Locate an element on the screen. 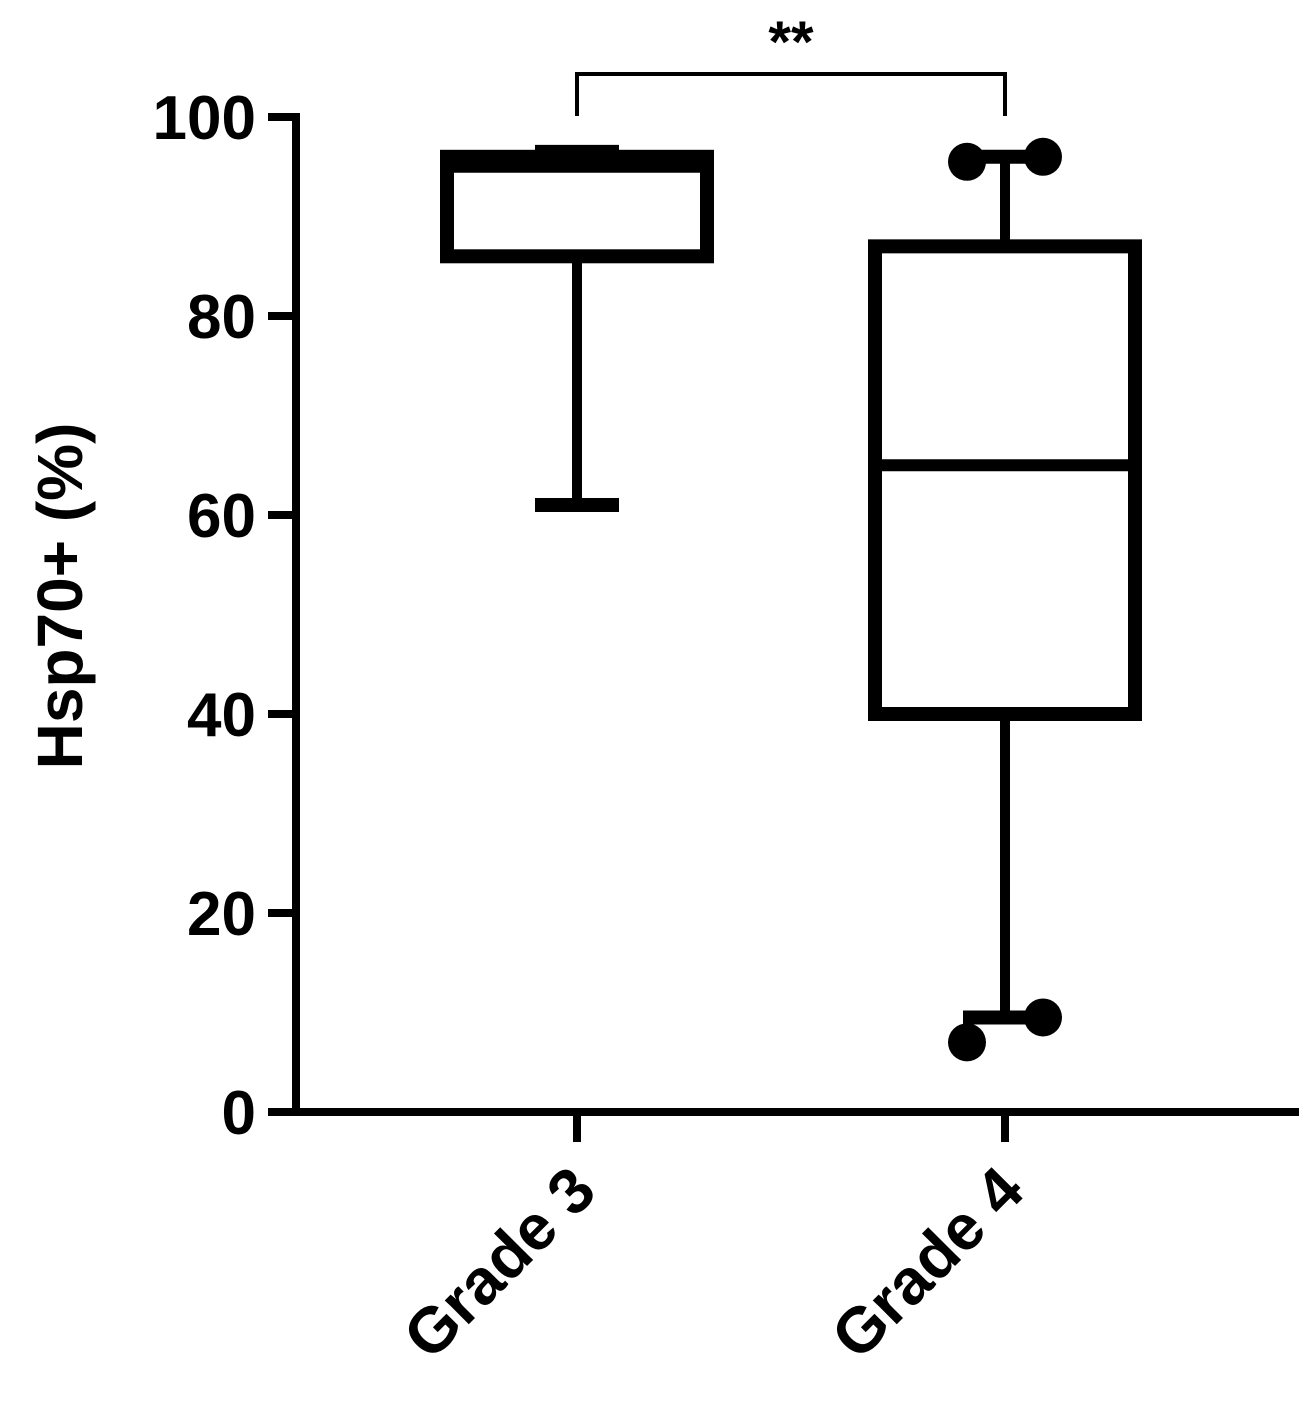 The image size is (1309, 1420). y-tick-label-60: 60 is located at coordinates (221, 516).